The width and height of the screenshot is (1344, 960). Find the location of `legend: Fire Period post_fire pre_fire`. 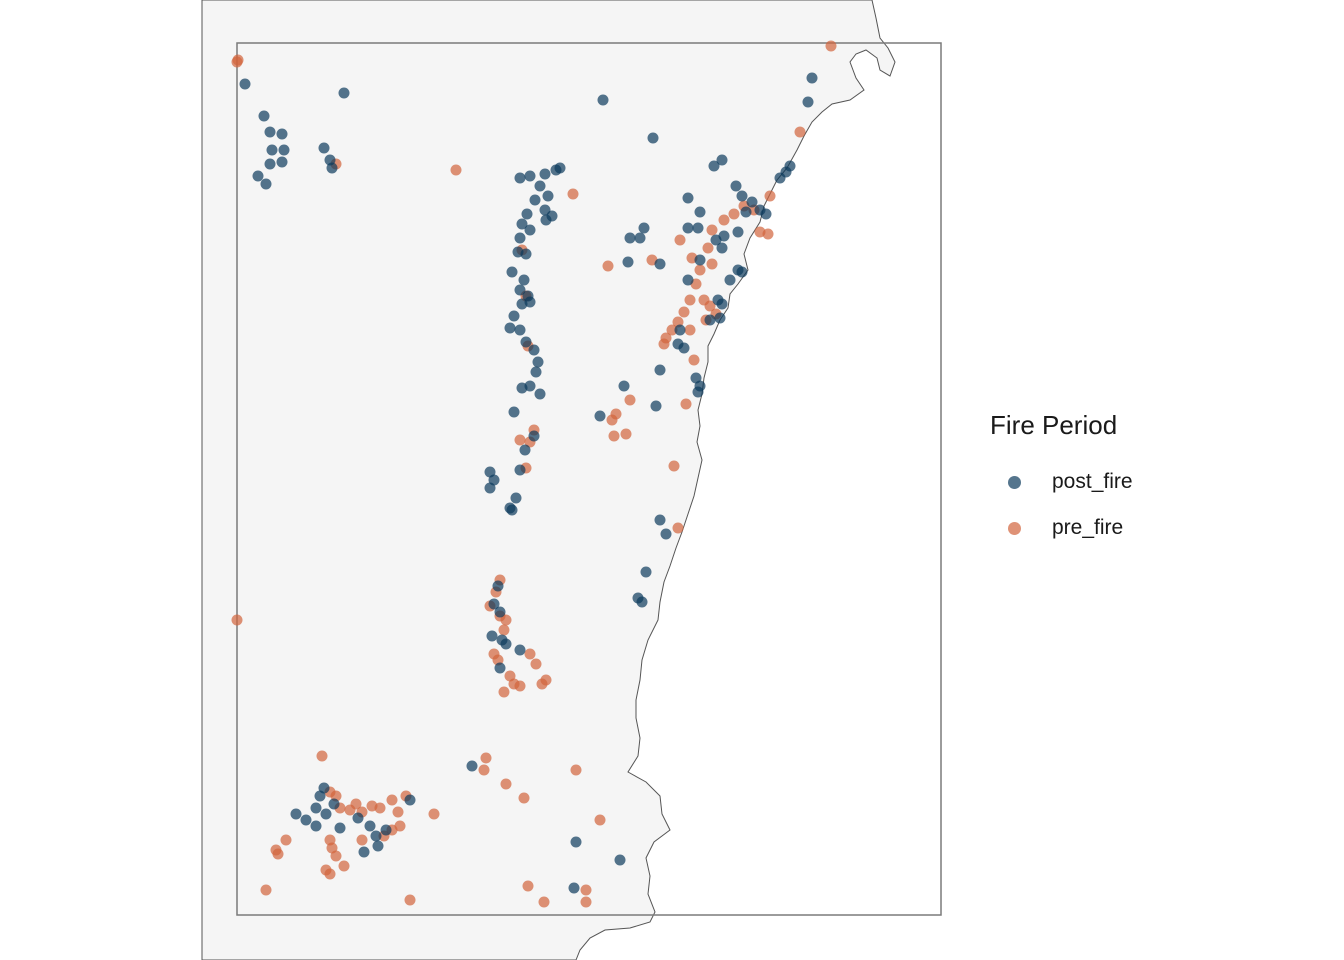

legend: Fire Period post_fire pre_fire is located at coordinates (1061, 480).